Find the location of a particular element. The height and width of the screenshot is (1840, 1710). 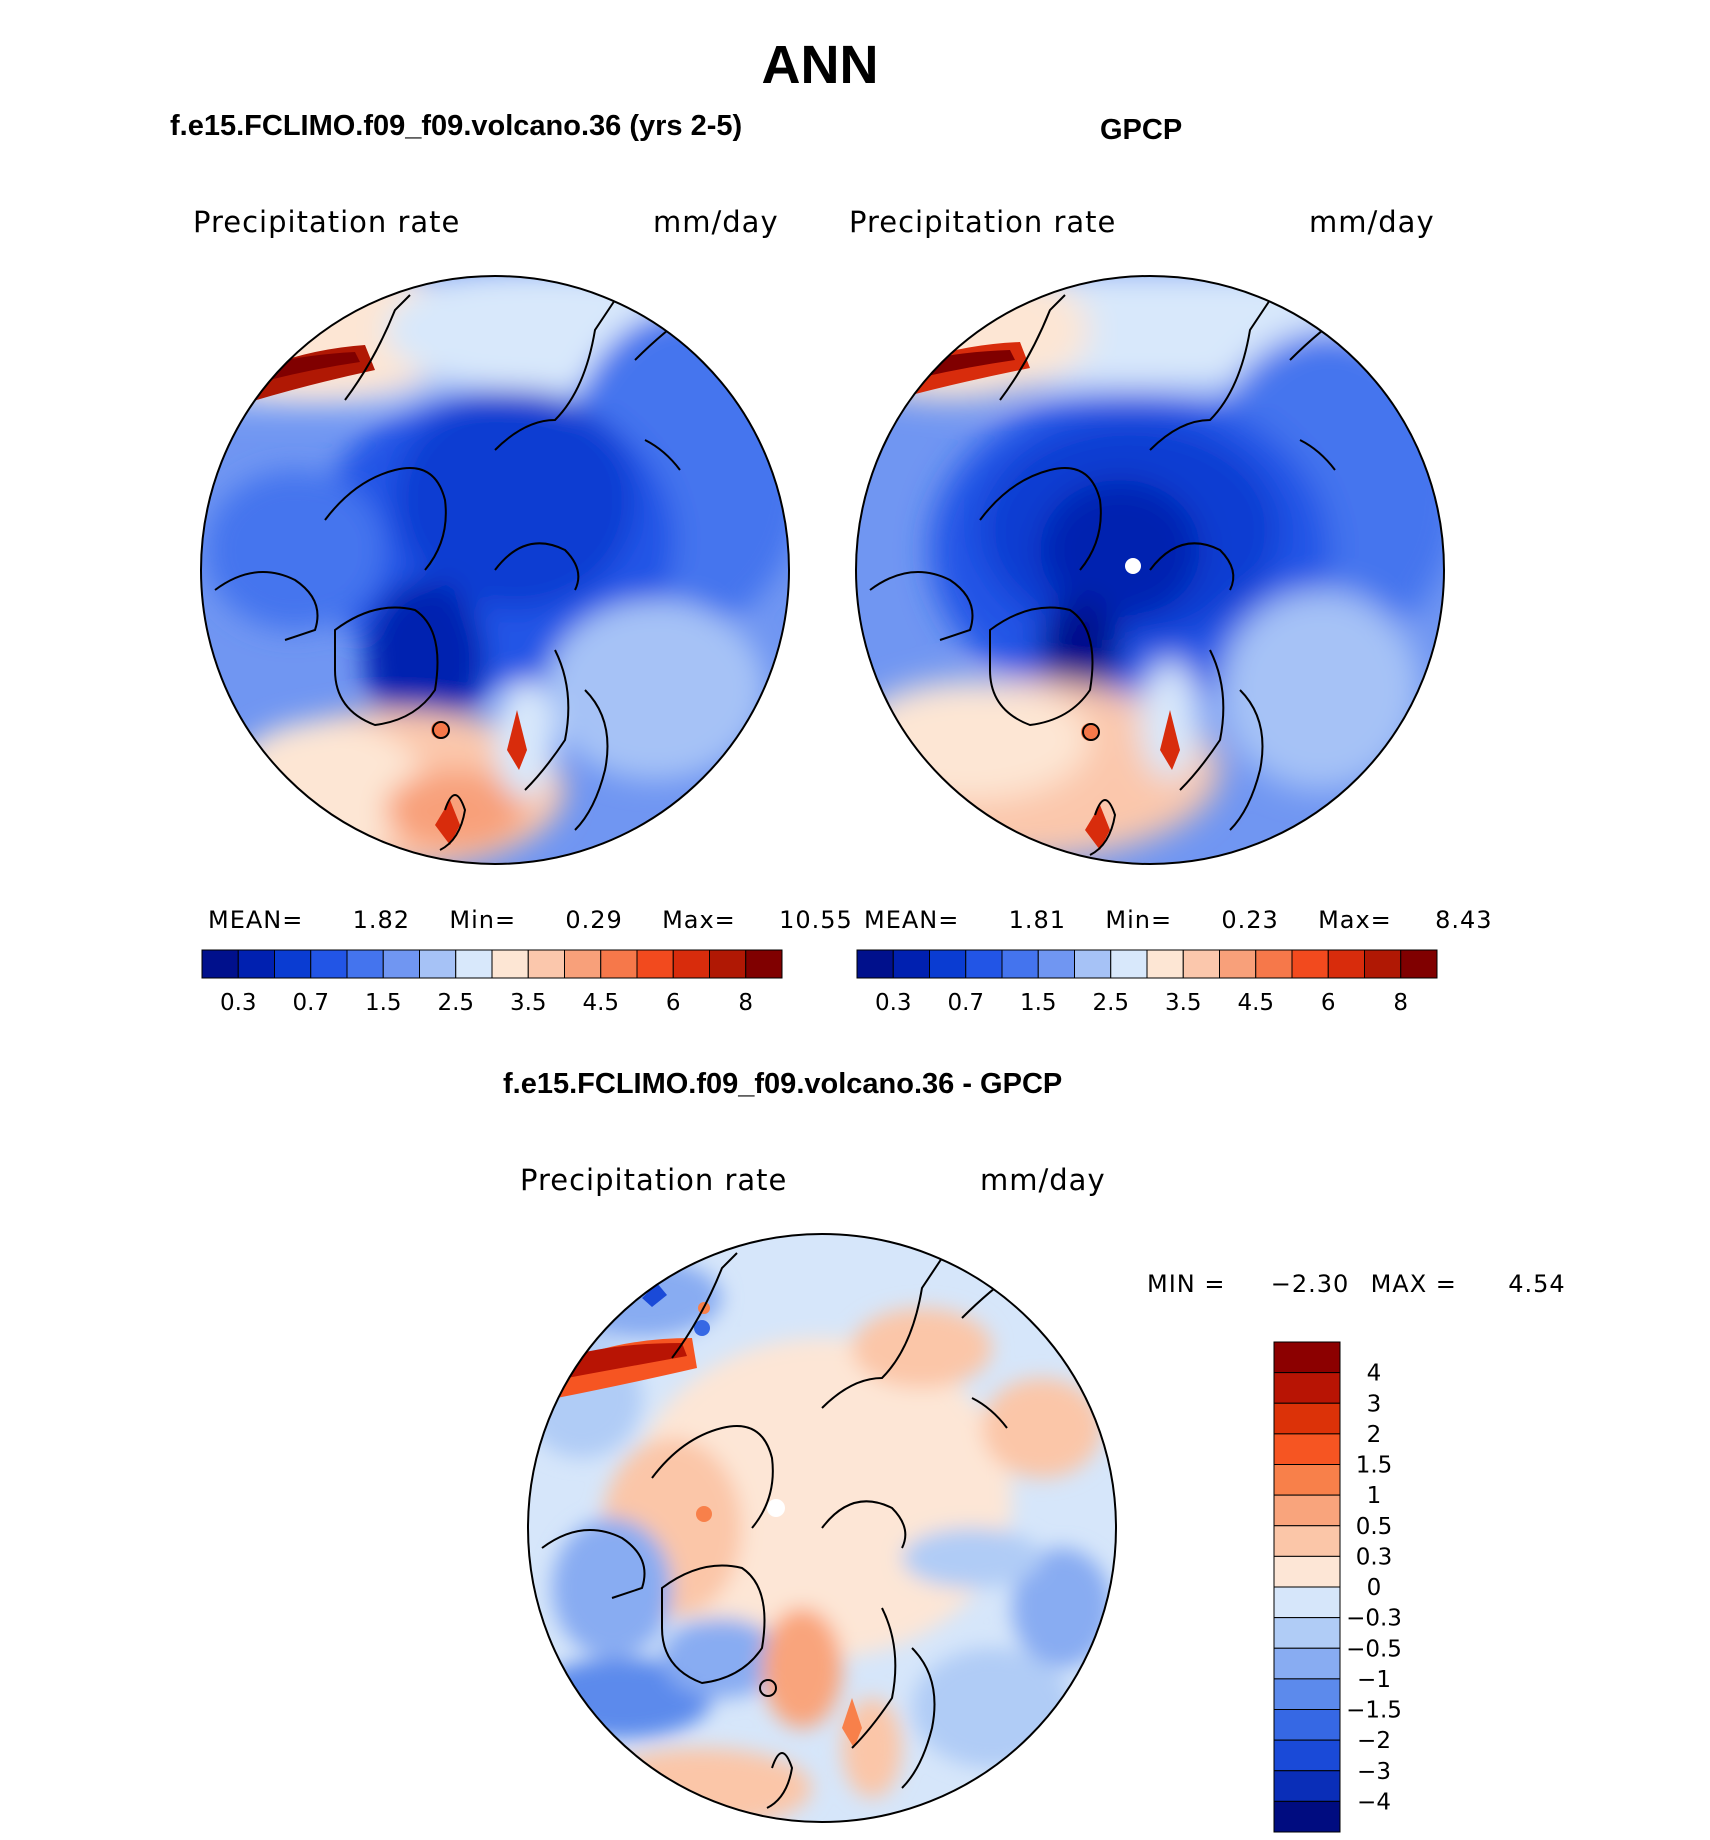

difference-colorbar-tick-label: −0.5 is located at coordinates (1374, 1649).